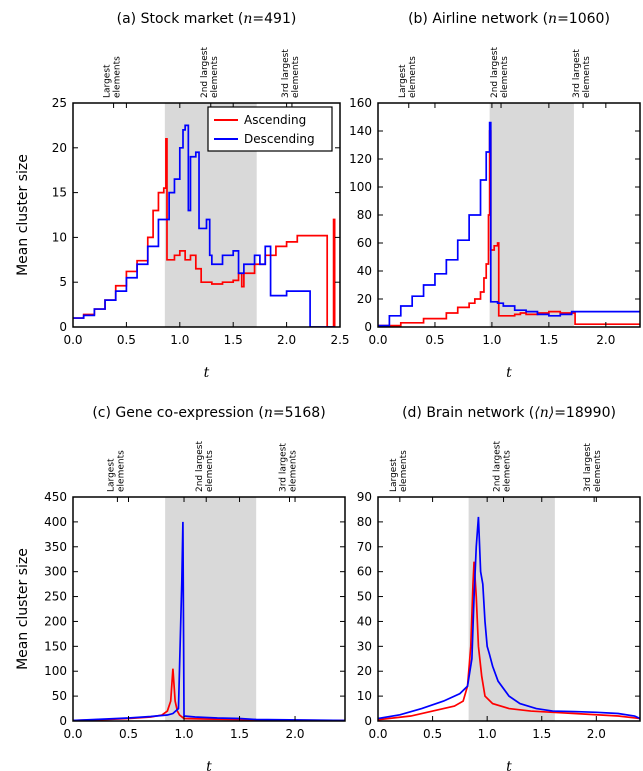 The image size is (643, 771). What do you see at coordinates (63, 282) in the screenshot?
I see `y-tick-label: 5` at bounding box center [63, 282].